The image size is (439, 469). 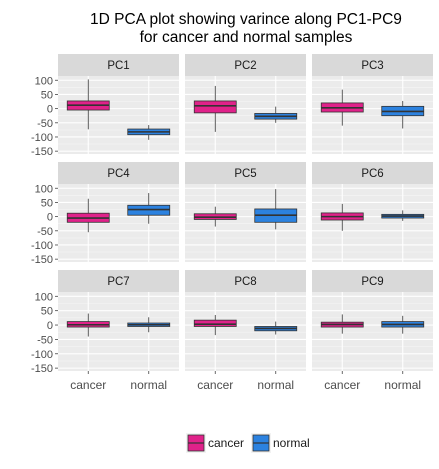 I want to click on box-pc6-normal, so click(x=403, y=215).